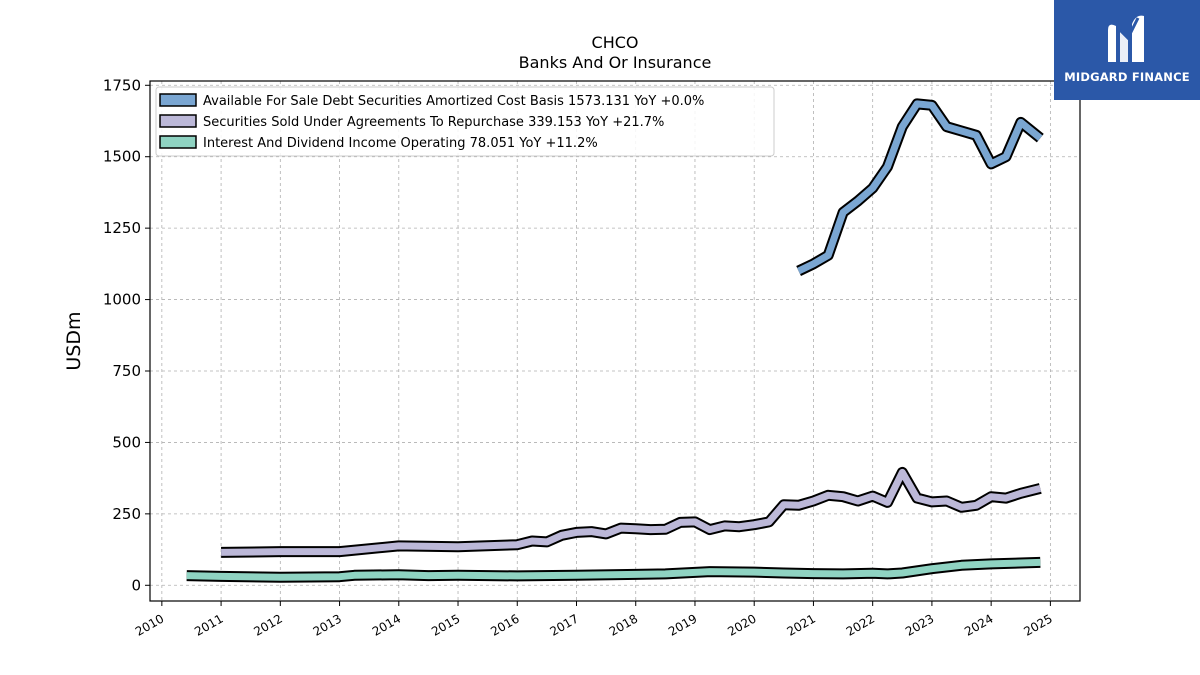 This screenshot has height=675, width=1200. What do you see at coordinates (122, 85) in the screenshot?
I see `y-tick-label: 1750` at bounding box center [122, 85].